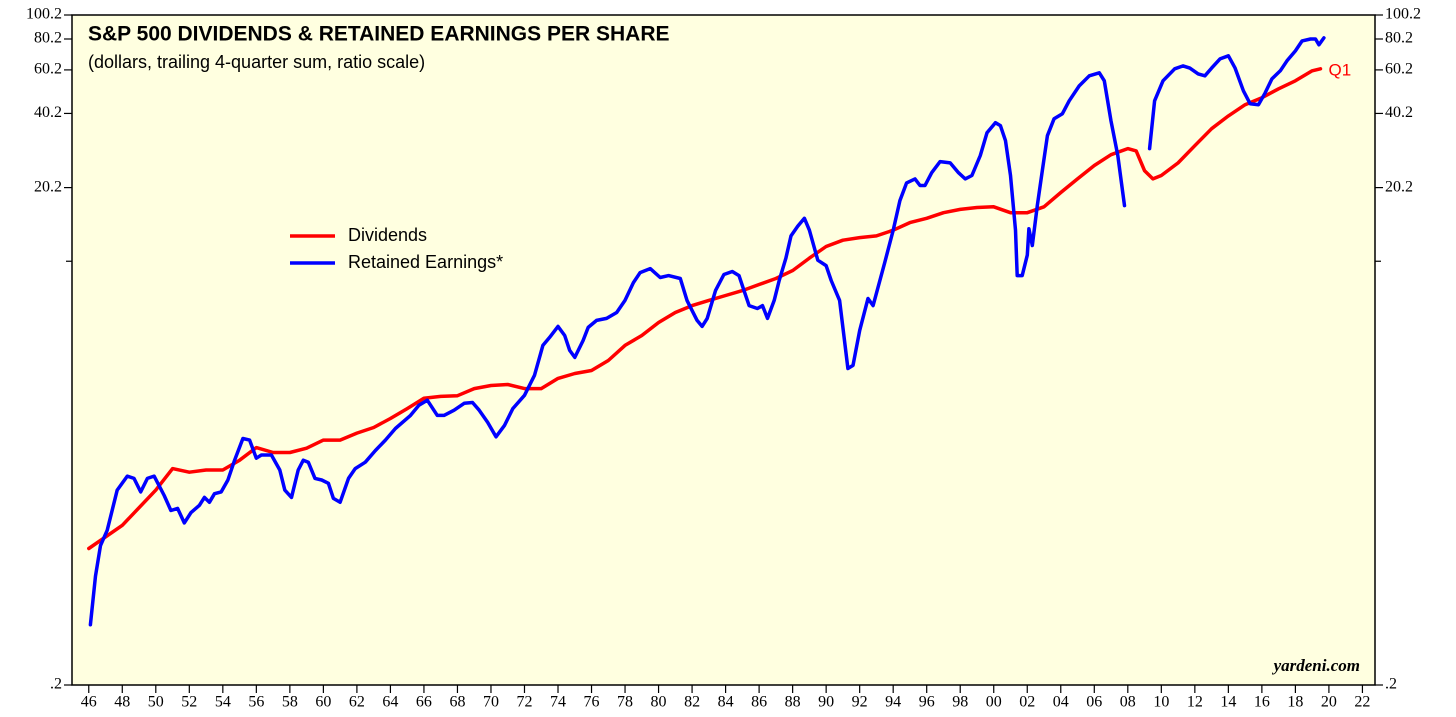 The image size is (1456, 717). Describe the element at coordinates (726, 702) in the screenshot. I see `x-tick-label: 84` at that location.